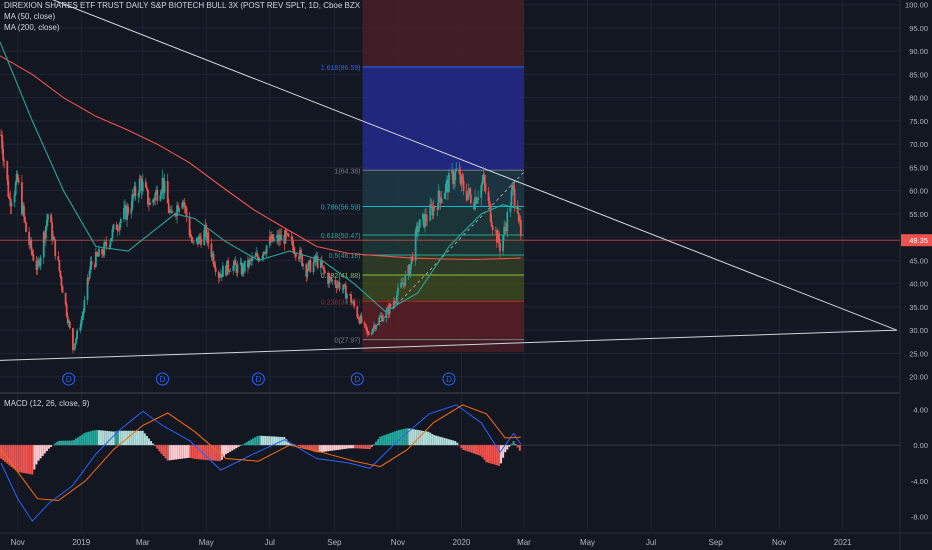 This screenshot has height=550, width=932. I want to click on y-tick-label: 60.00, so click(918, 191).